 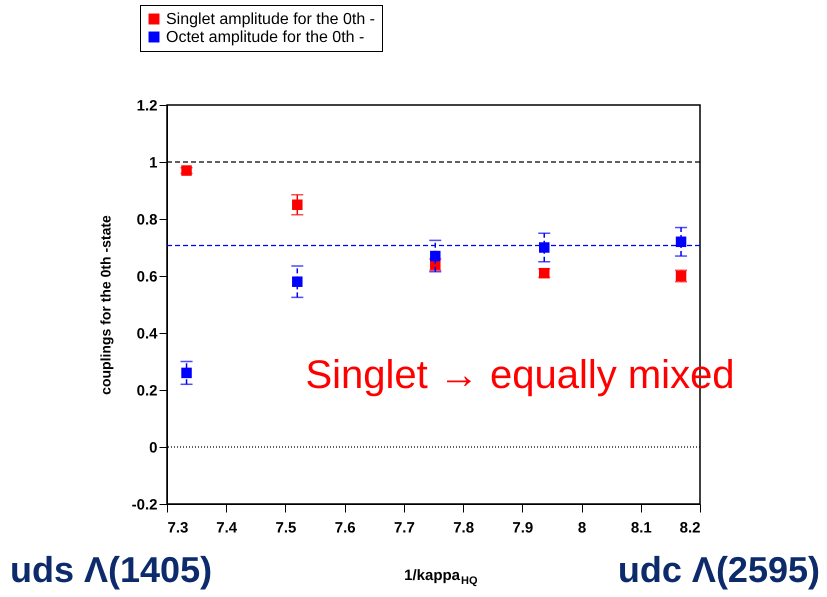 What do you see at coordinates (145, 505) in the screenshot?
I see `y-tick-label: -0.2` at bounding box center [145, 505].